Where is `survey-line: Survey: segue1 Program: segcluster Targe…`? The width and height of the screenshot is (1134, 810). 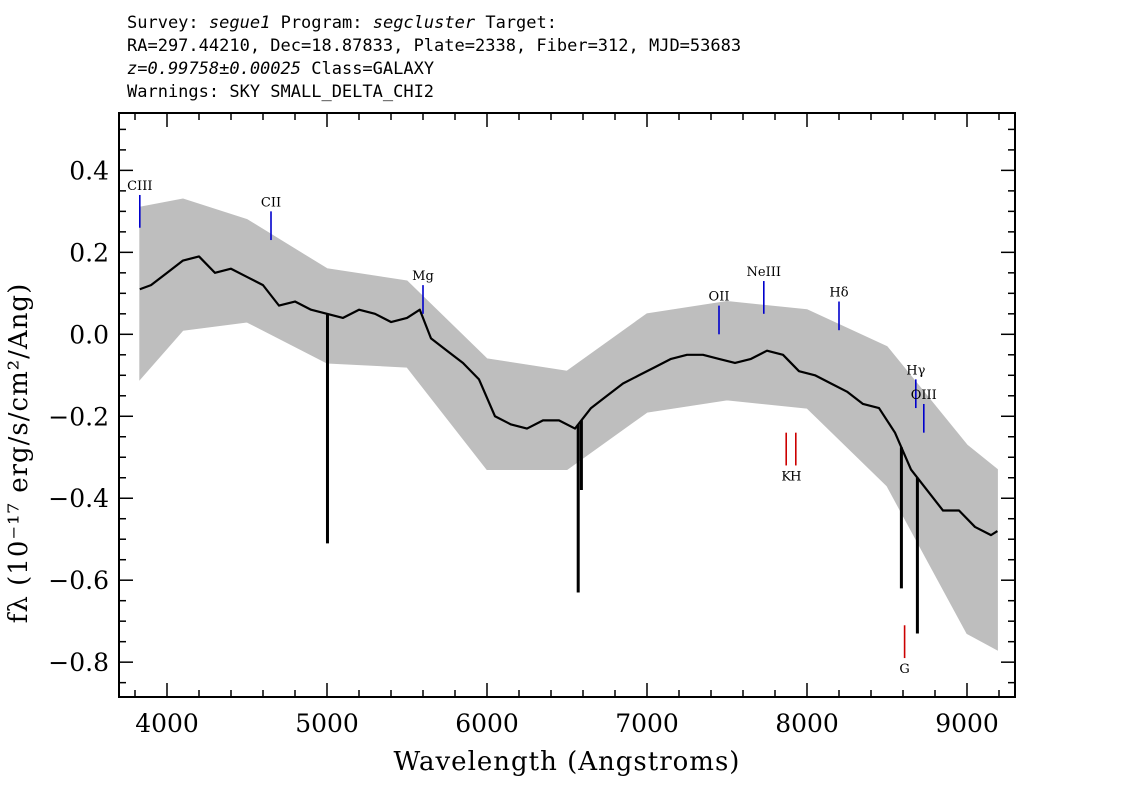
survey-line: Survey: segue1 Program: segcluster Targe… is located at coordinates (434, 23).